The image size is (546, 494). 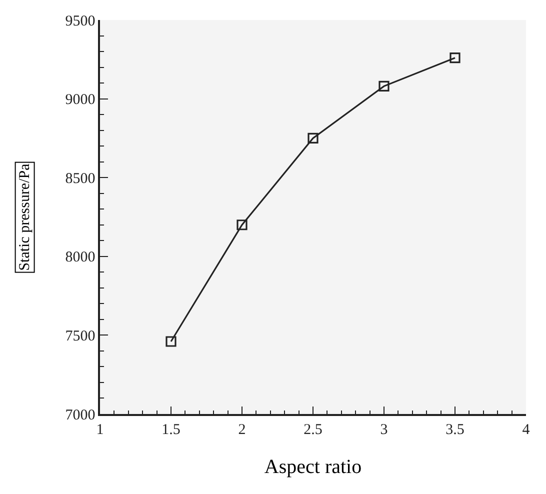 What do you see at coordinates (80, 100) in the screenshot?
I see `y-tick-label: 9000` at bounding box center [80, 100].